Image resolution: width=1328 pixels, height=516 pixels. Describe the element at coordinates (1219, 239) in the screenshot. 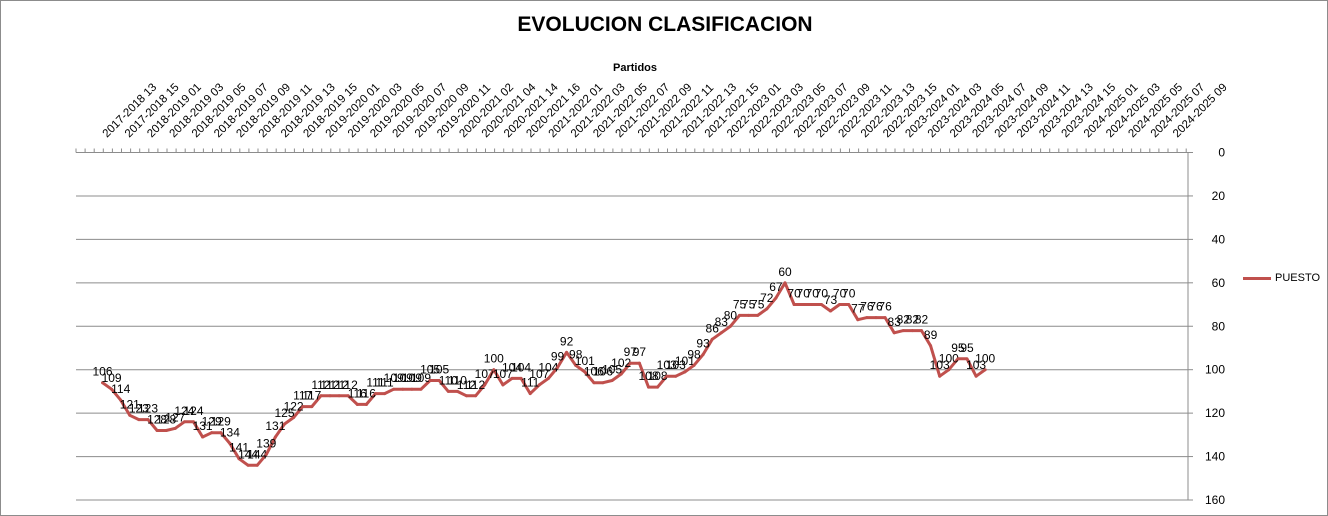

I see `y-tick-label: 40` at that location.